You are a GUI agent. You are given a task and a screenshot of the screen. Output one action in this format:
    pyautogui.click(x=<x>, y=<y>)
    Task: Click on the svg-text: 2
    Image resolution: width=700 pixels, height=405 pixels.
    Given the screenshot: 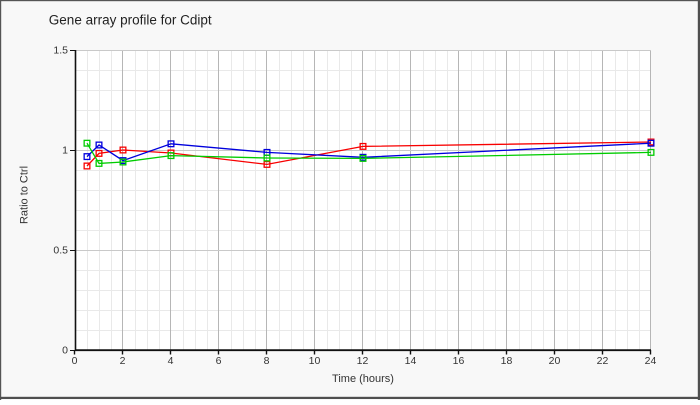 What is the action you would take?
    pyautogui.click(x=123, y=361)
    